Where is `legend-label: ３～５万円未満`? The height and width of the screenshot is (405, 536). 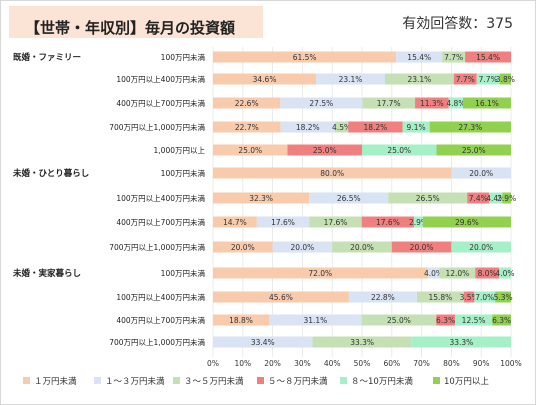 legend-label: ３～５万円未満 is located at coordinates (214, 381).